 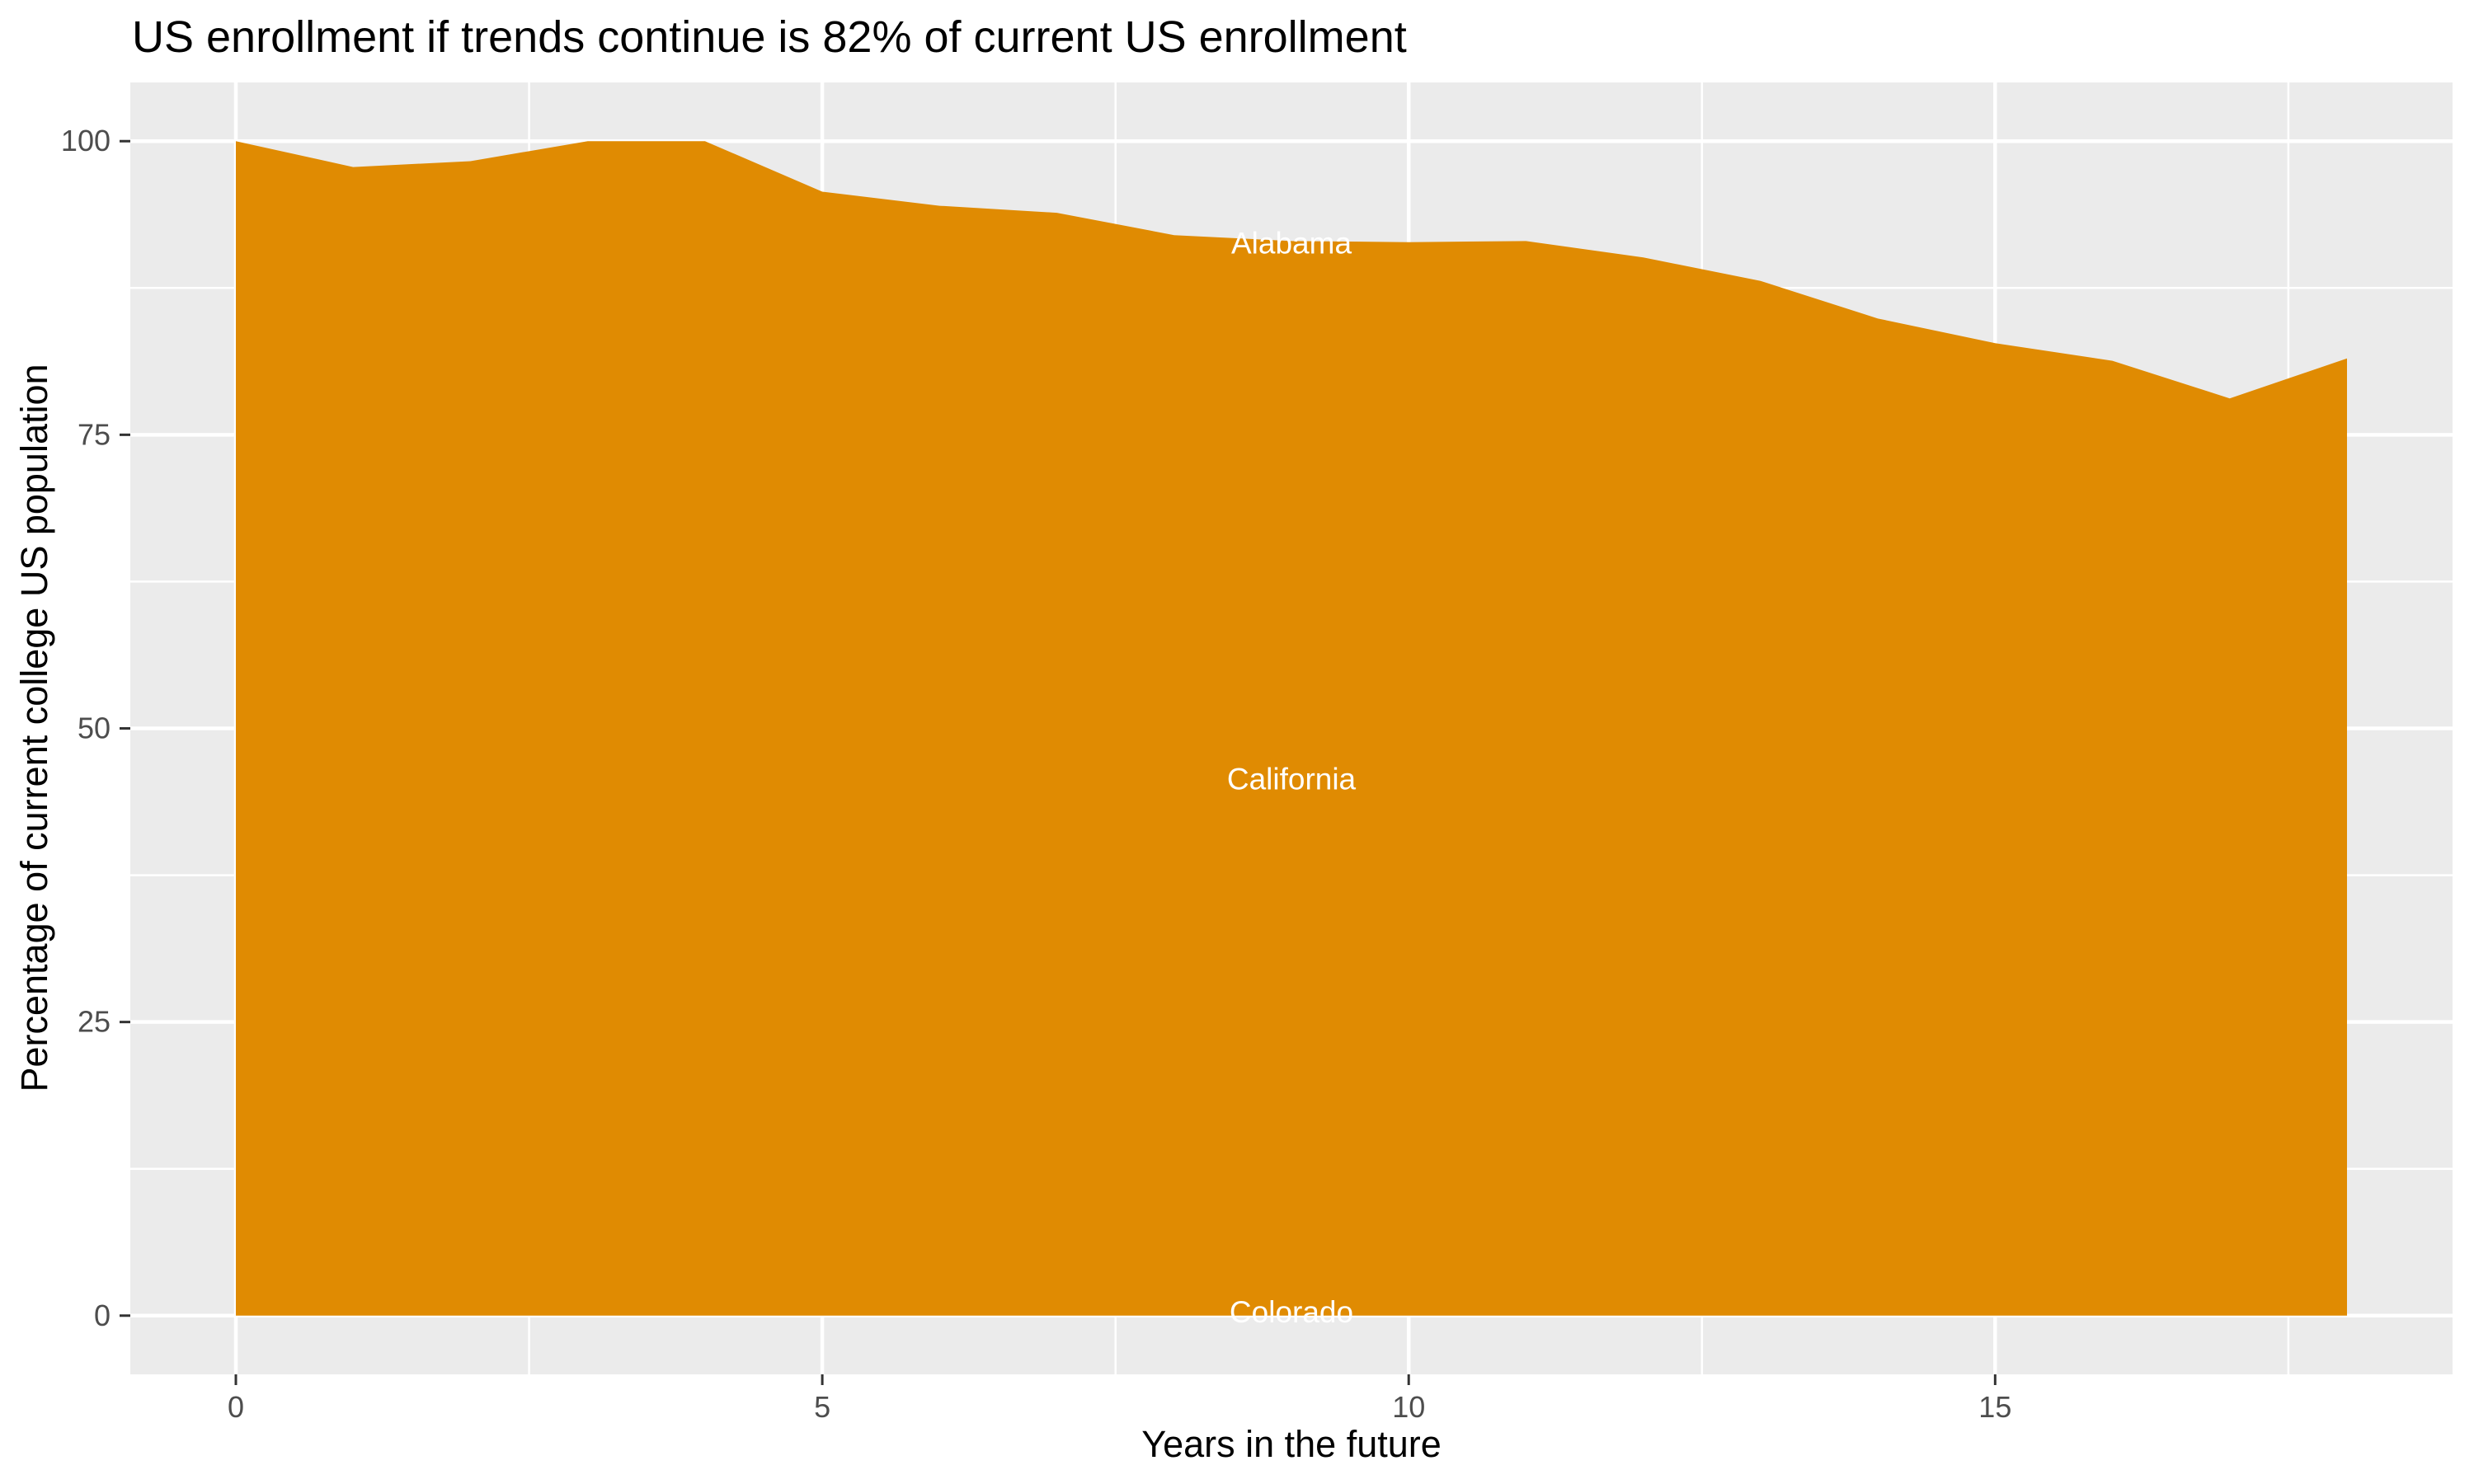 What do you see at coordinates (86, 140) in the screenshot?
I see `y-tick-label: 100` at bounding box center [86, 140].